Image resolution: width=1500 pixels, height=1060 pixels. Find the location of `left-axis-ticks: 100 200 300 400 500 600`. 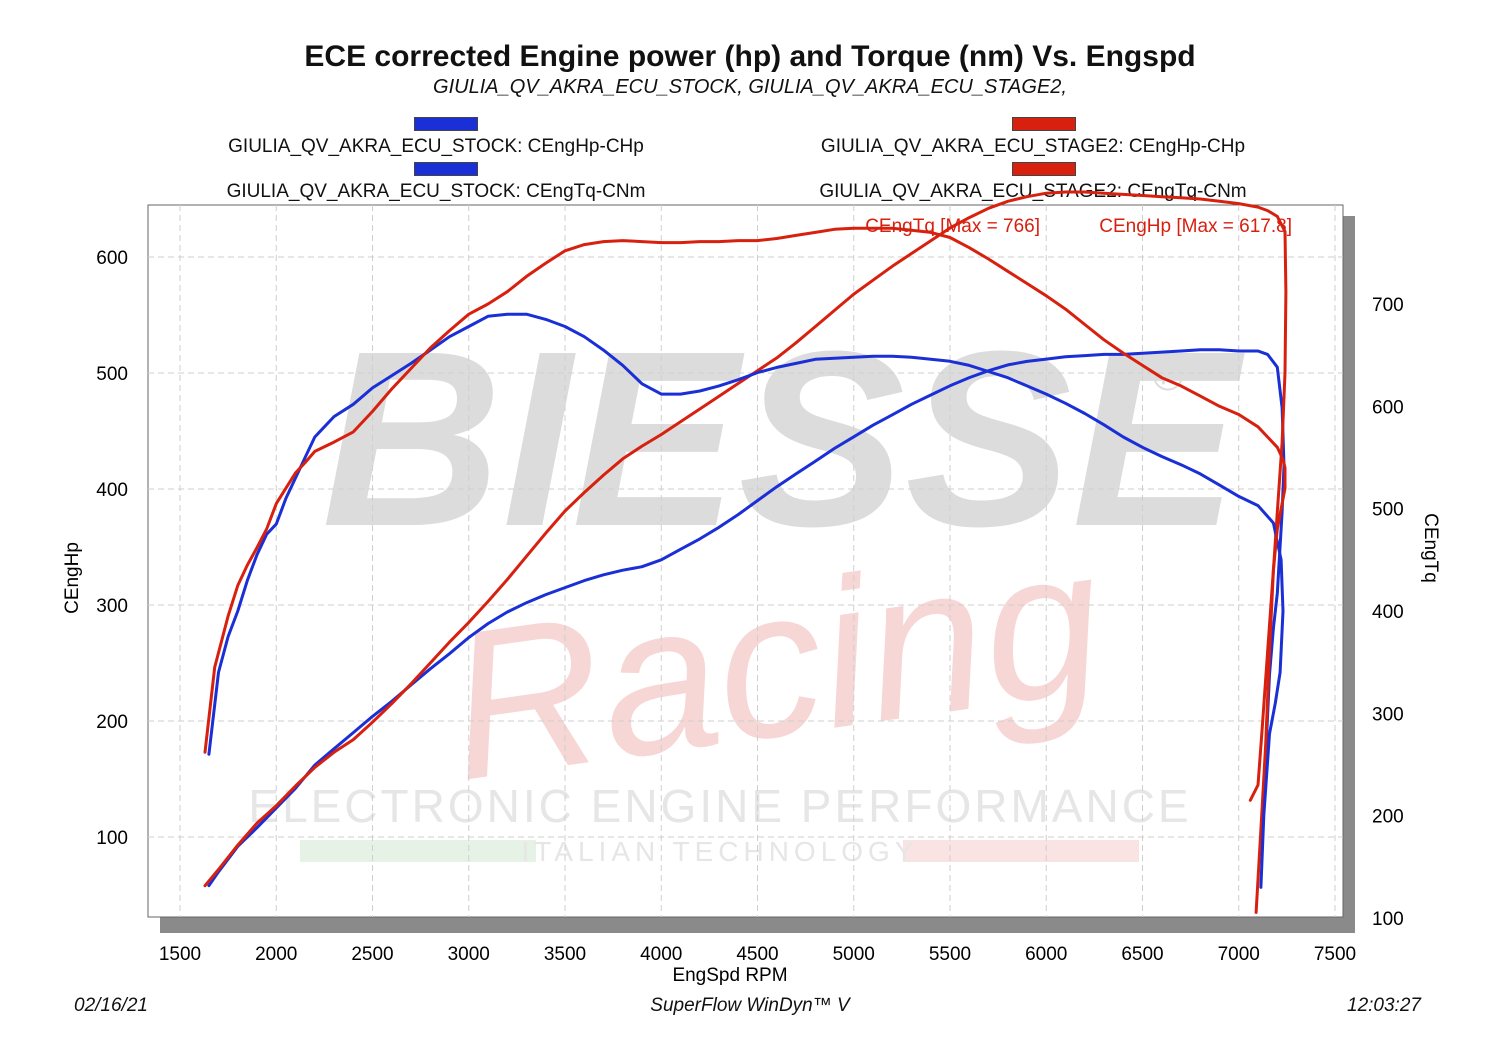

left-axis-ticks: 100 200 300 400 500 600 is located at coordinates (112, 548).